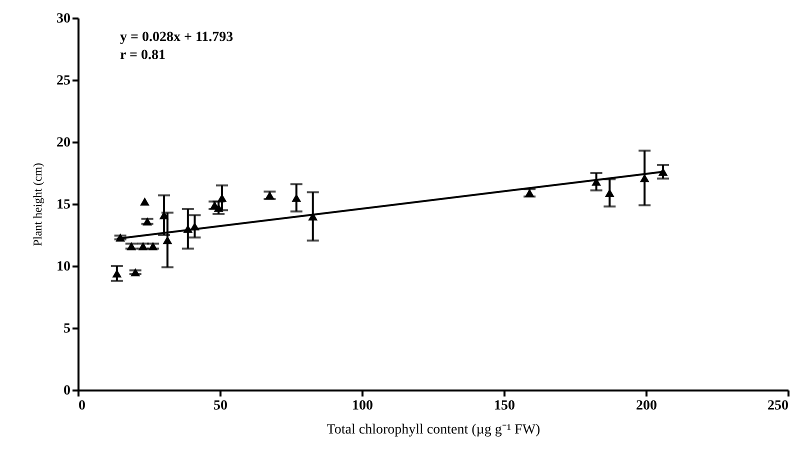 The height and width of the screenshot is (464, 811). What do you see at coordinates (82, 406) in the screenshot?
I see `x-tick-label: 0` at bounding box center [82, 406].